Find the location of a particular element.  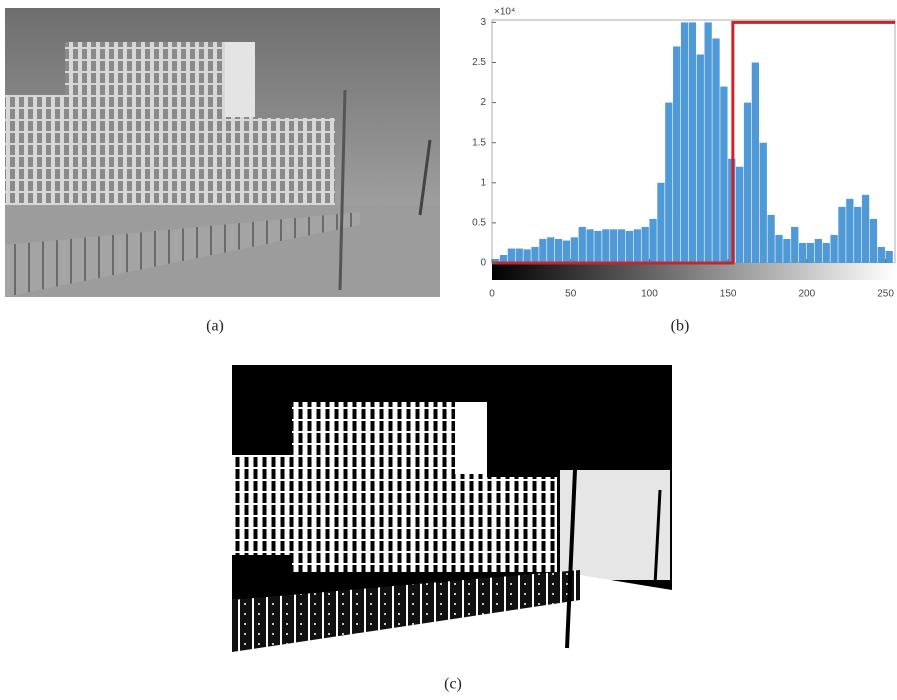

y-tick-label: 1 is located at coordinates (483, 182).